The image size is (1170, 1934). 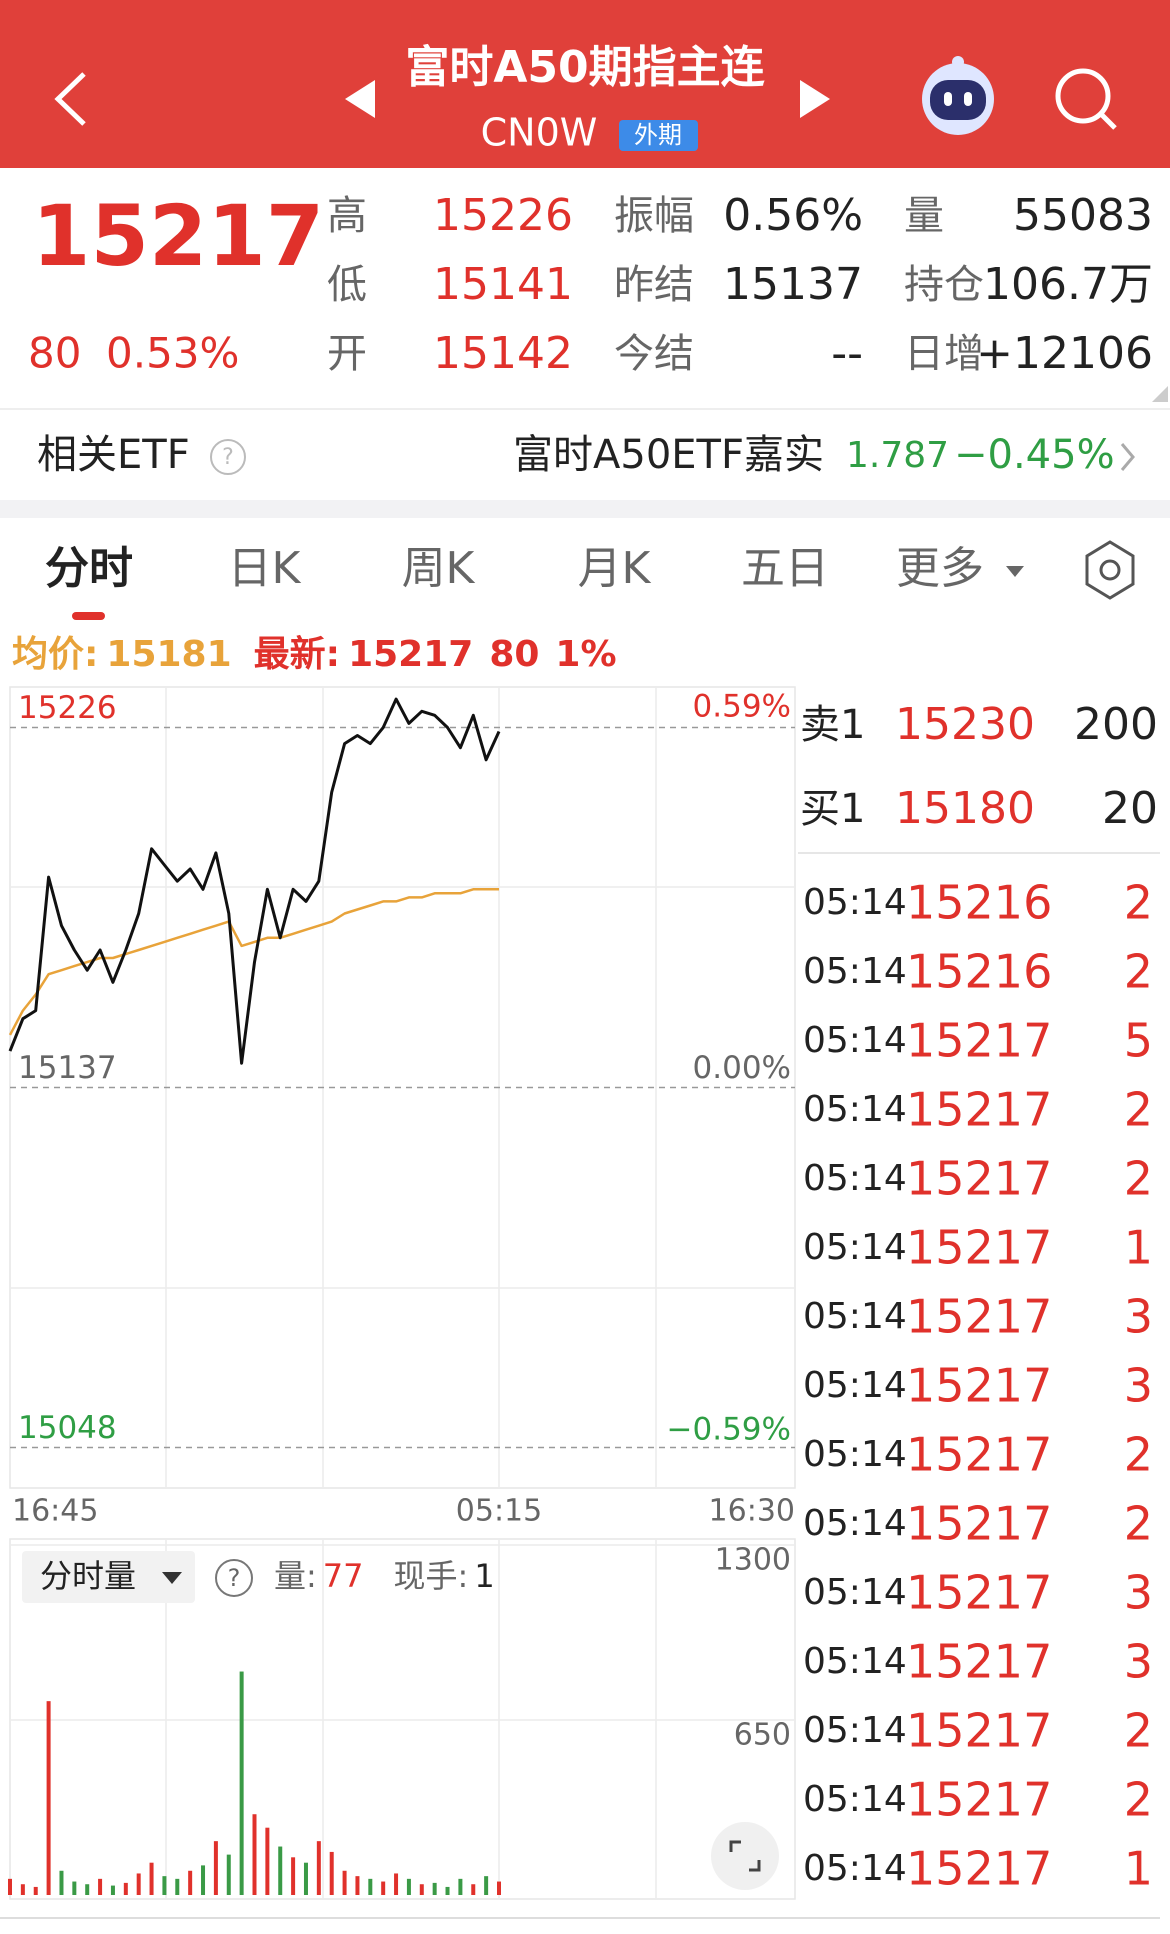 What do you see at coordinates (847, 353) in the screenshot?
I see `stat-value: --` at bounding box center [847, 353].